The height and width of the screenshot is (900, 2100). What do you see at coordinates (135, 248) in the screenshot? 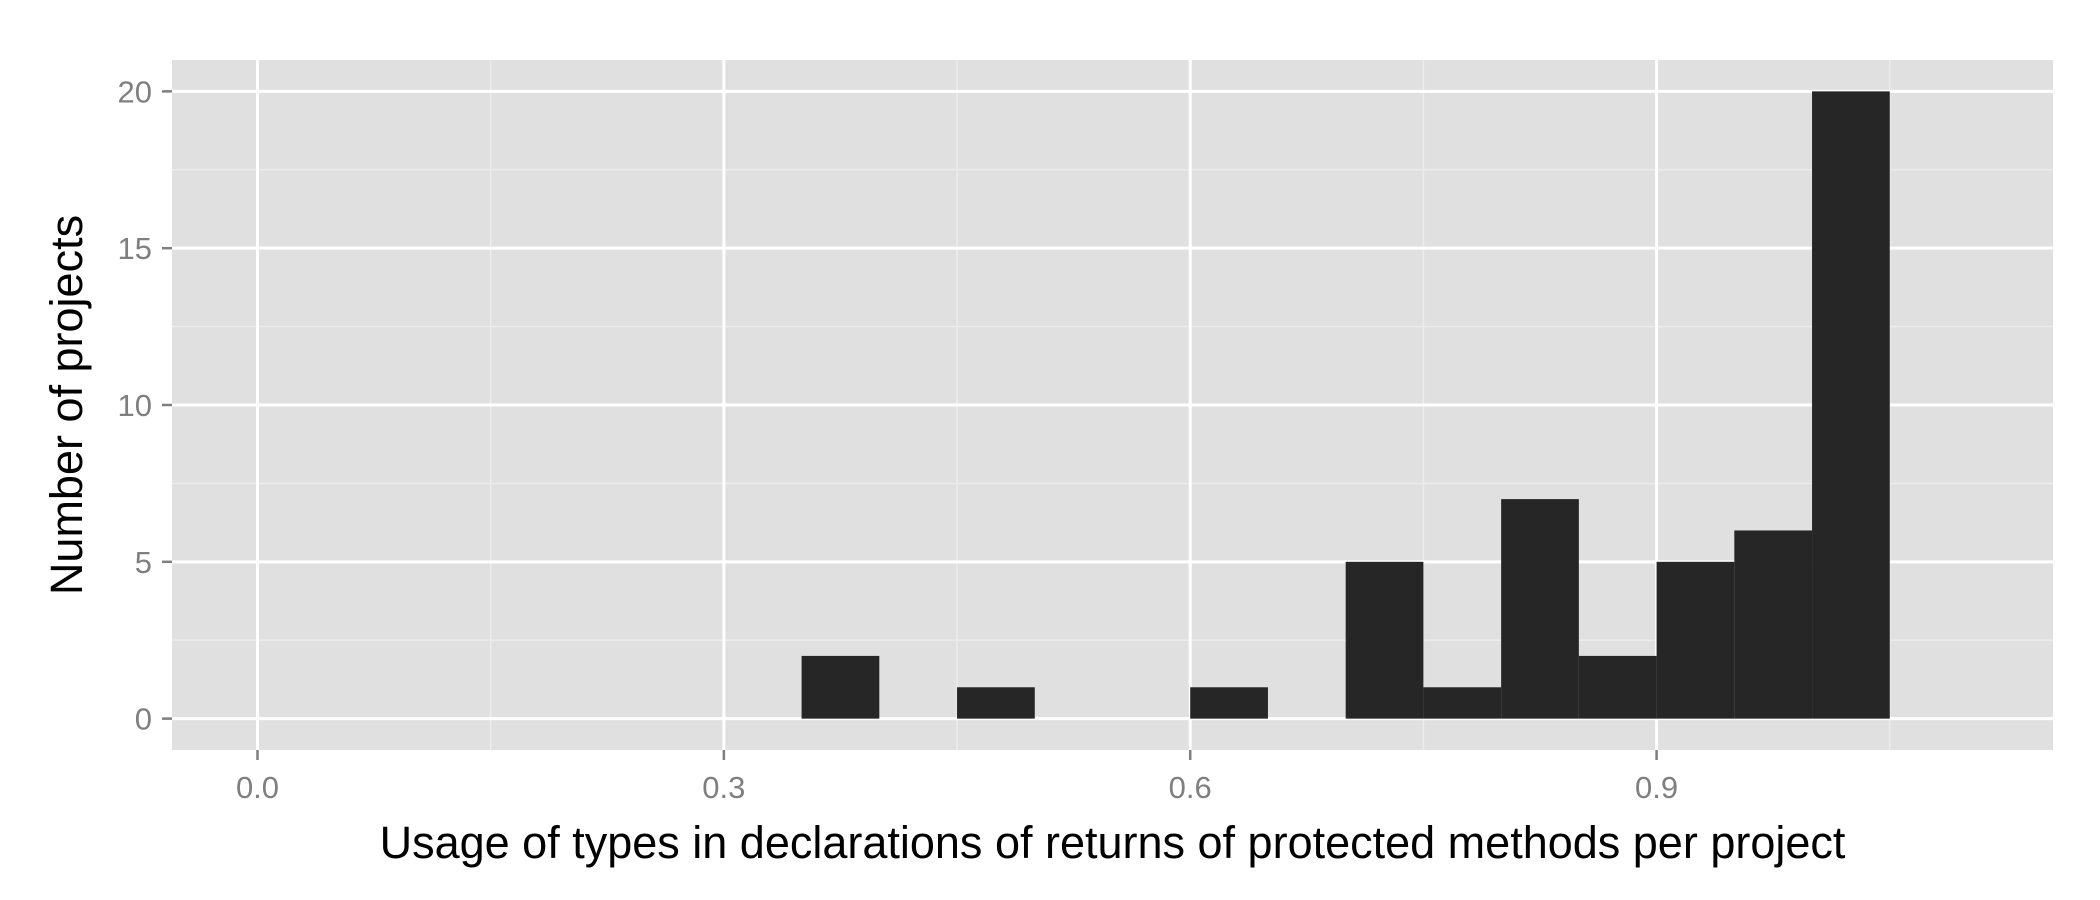
I see `y-tick-label: 15` at bounding box center [135, 248].